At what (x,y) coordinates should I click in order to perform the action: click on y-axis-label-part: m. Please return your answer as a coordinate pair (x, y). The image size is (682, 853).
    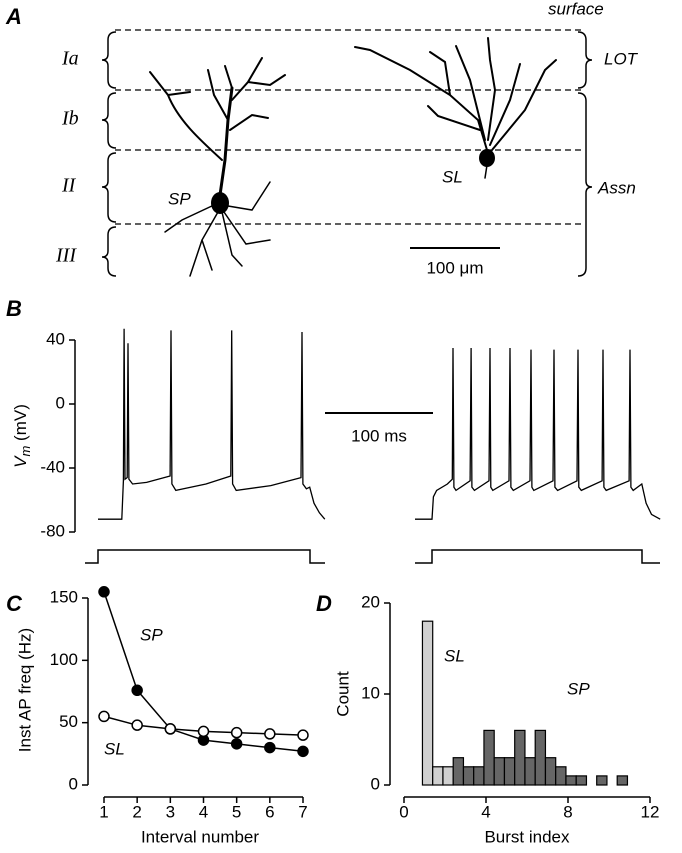
    Looking at the image, I should click on (25, 451).